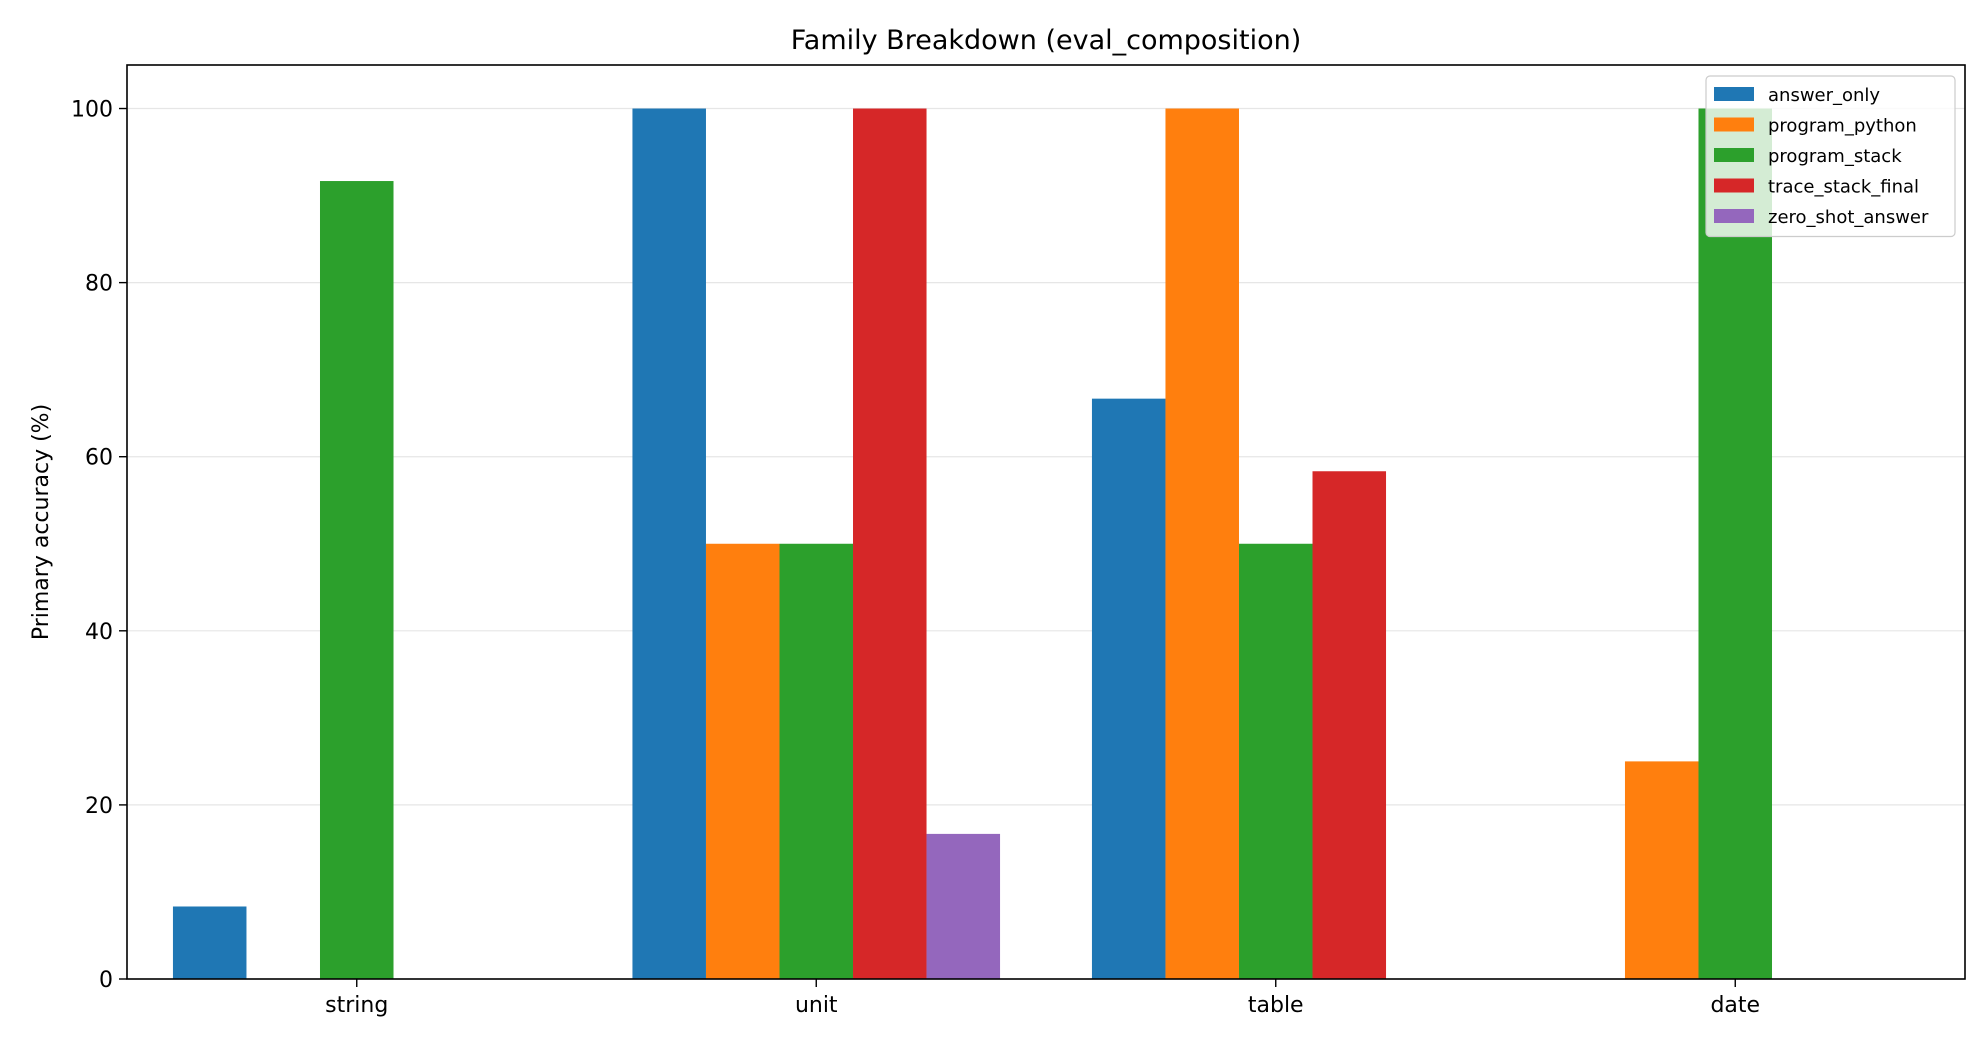 The height and width of the screenshot is (1044, 1980). Describe the element at coordinates (816, 1005) in the screenshot. I see `x-tick-label: unit` at that location.